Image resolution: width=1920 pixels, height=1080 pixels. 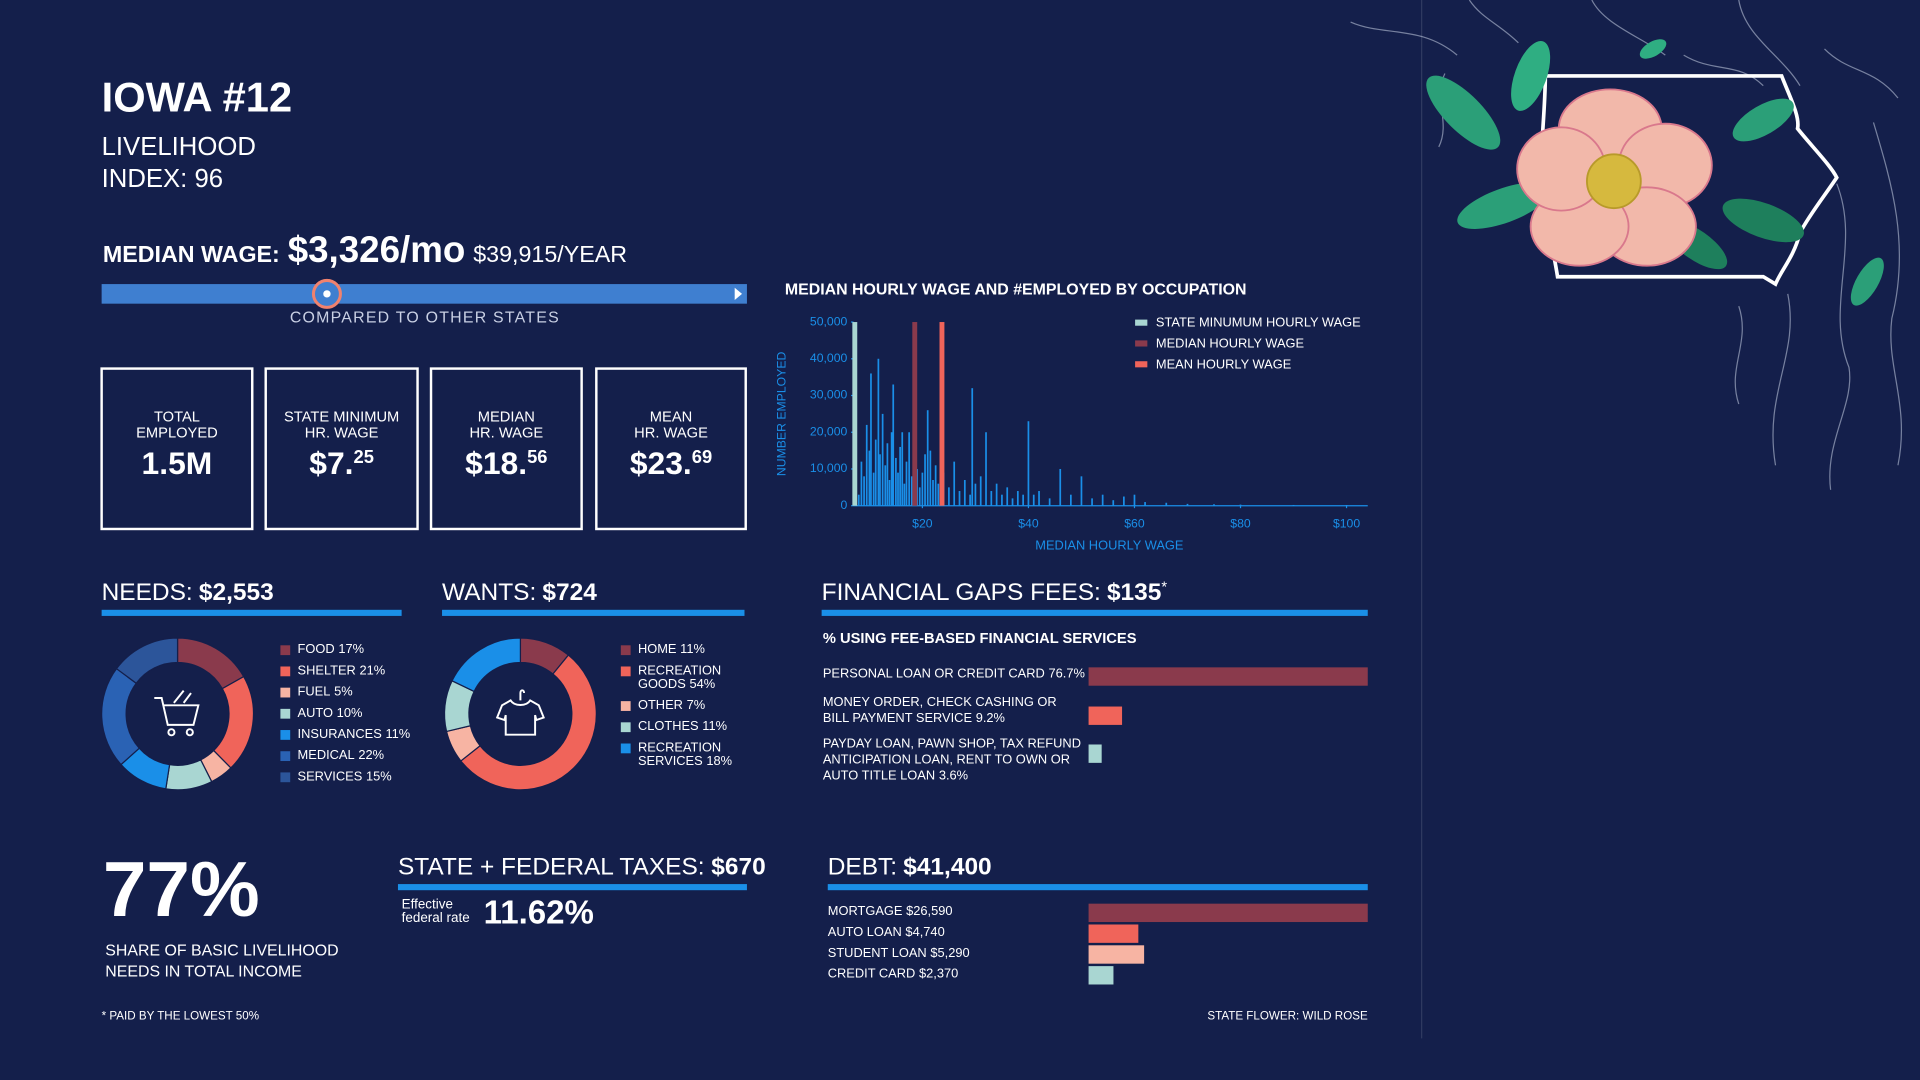 I want to click on x-tick-label: $60, so click(x=1134, y=523).